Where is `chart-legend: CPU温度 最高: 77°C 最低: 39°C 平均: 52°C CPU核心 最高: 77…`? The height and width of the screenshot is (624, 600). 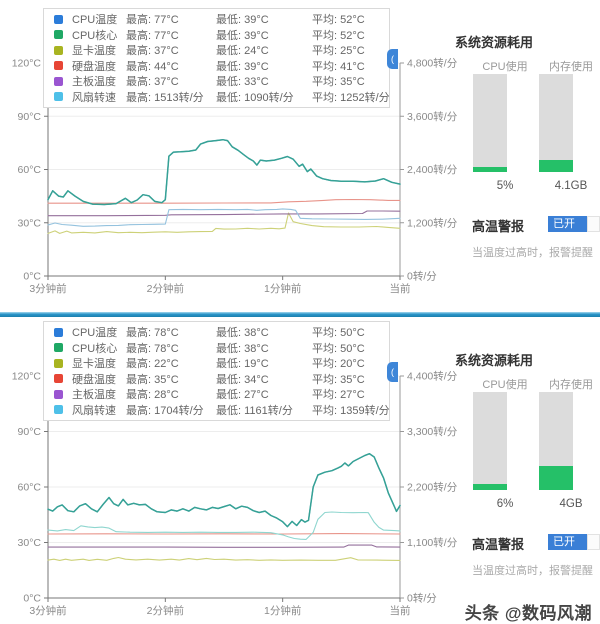 chart-legend: CPU温度 最高: 77°C 最低: 39°C 平均: 52°C CPU核心 最高: 77… is located at coordinates (220, 58).